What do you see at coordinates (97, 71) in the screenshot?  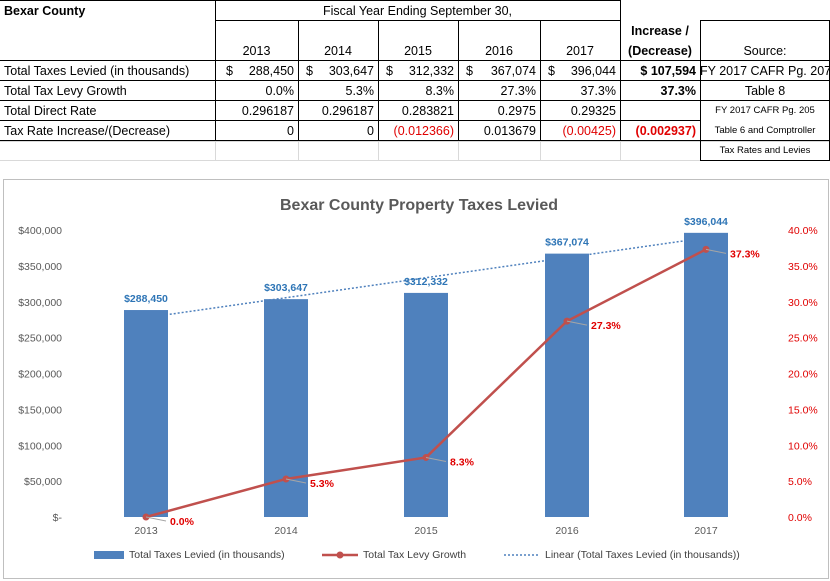 I see `row-label: Total Taxes Levied (in thousands)` at bounding box center [97, 71].